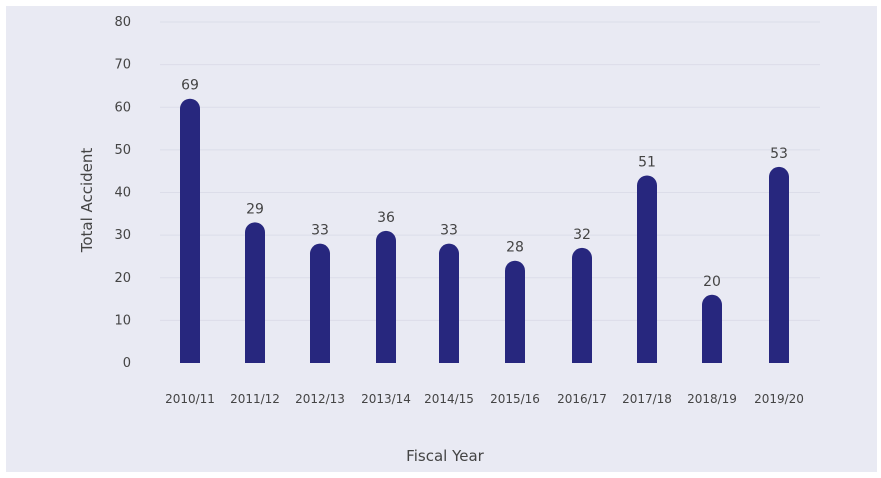 The image size is (881, 478). Describe the element at coordinates (122, 320) in the screenshot. I see `y-tick-label: 10` at that location.